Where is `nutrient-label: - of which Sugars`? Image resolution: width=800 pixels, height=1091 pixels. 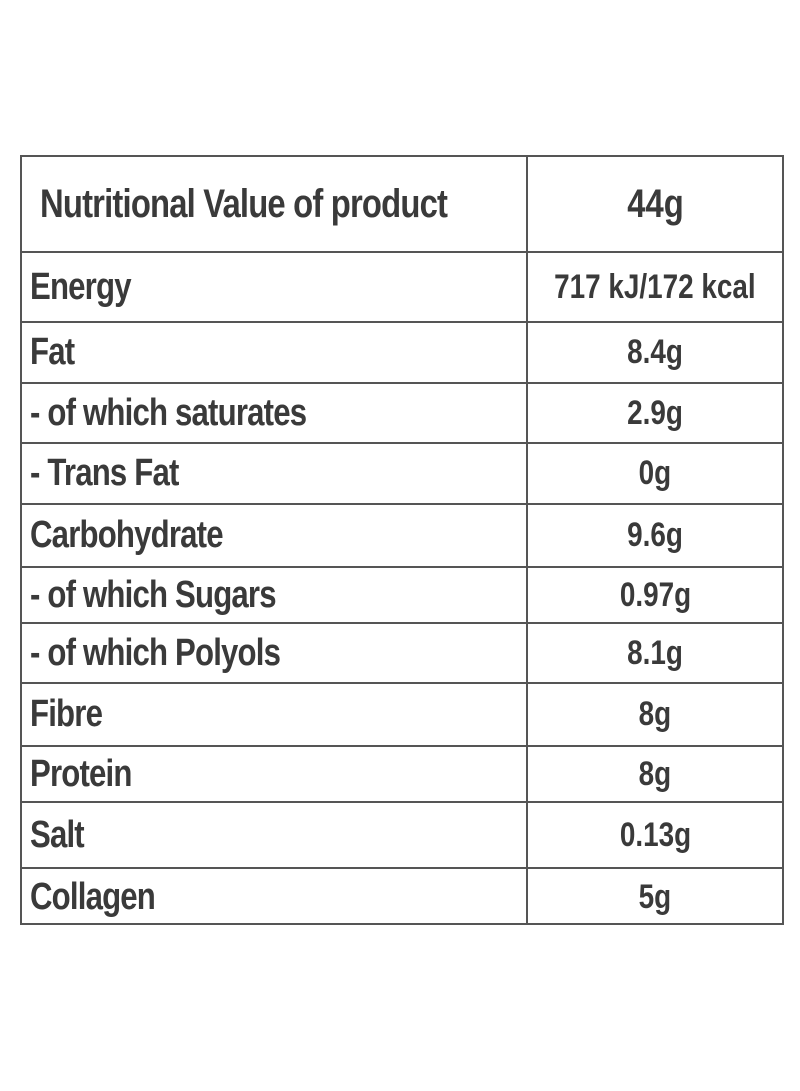 nutrient-label: - of which Sugars is located at coordinates (153, 594).